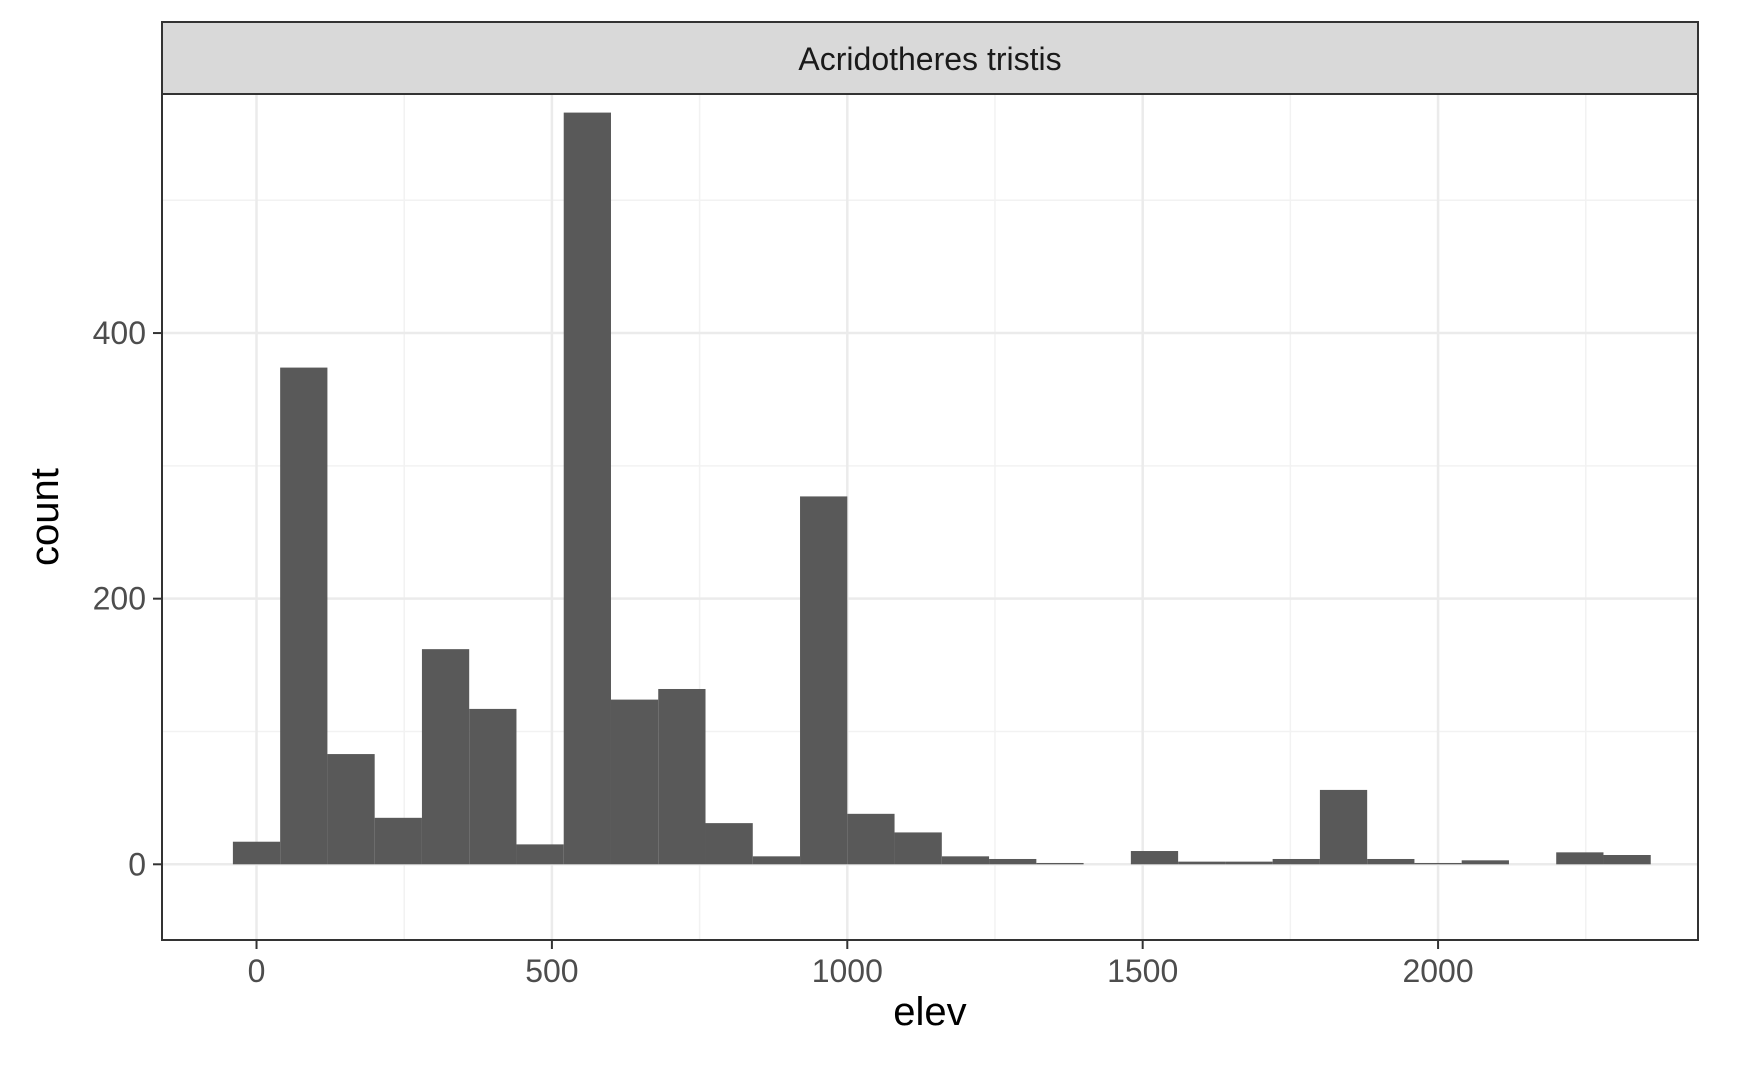 The height and width of the screenshot is (1071, 1750). What do you see at coordinates (1437, 971) in the screenshot?
I see `x-tick-label: 2000` at bounding box center [1437, 971].